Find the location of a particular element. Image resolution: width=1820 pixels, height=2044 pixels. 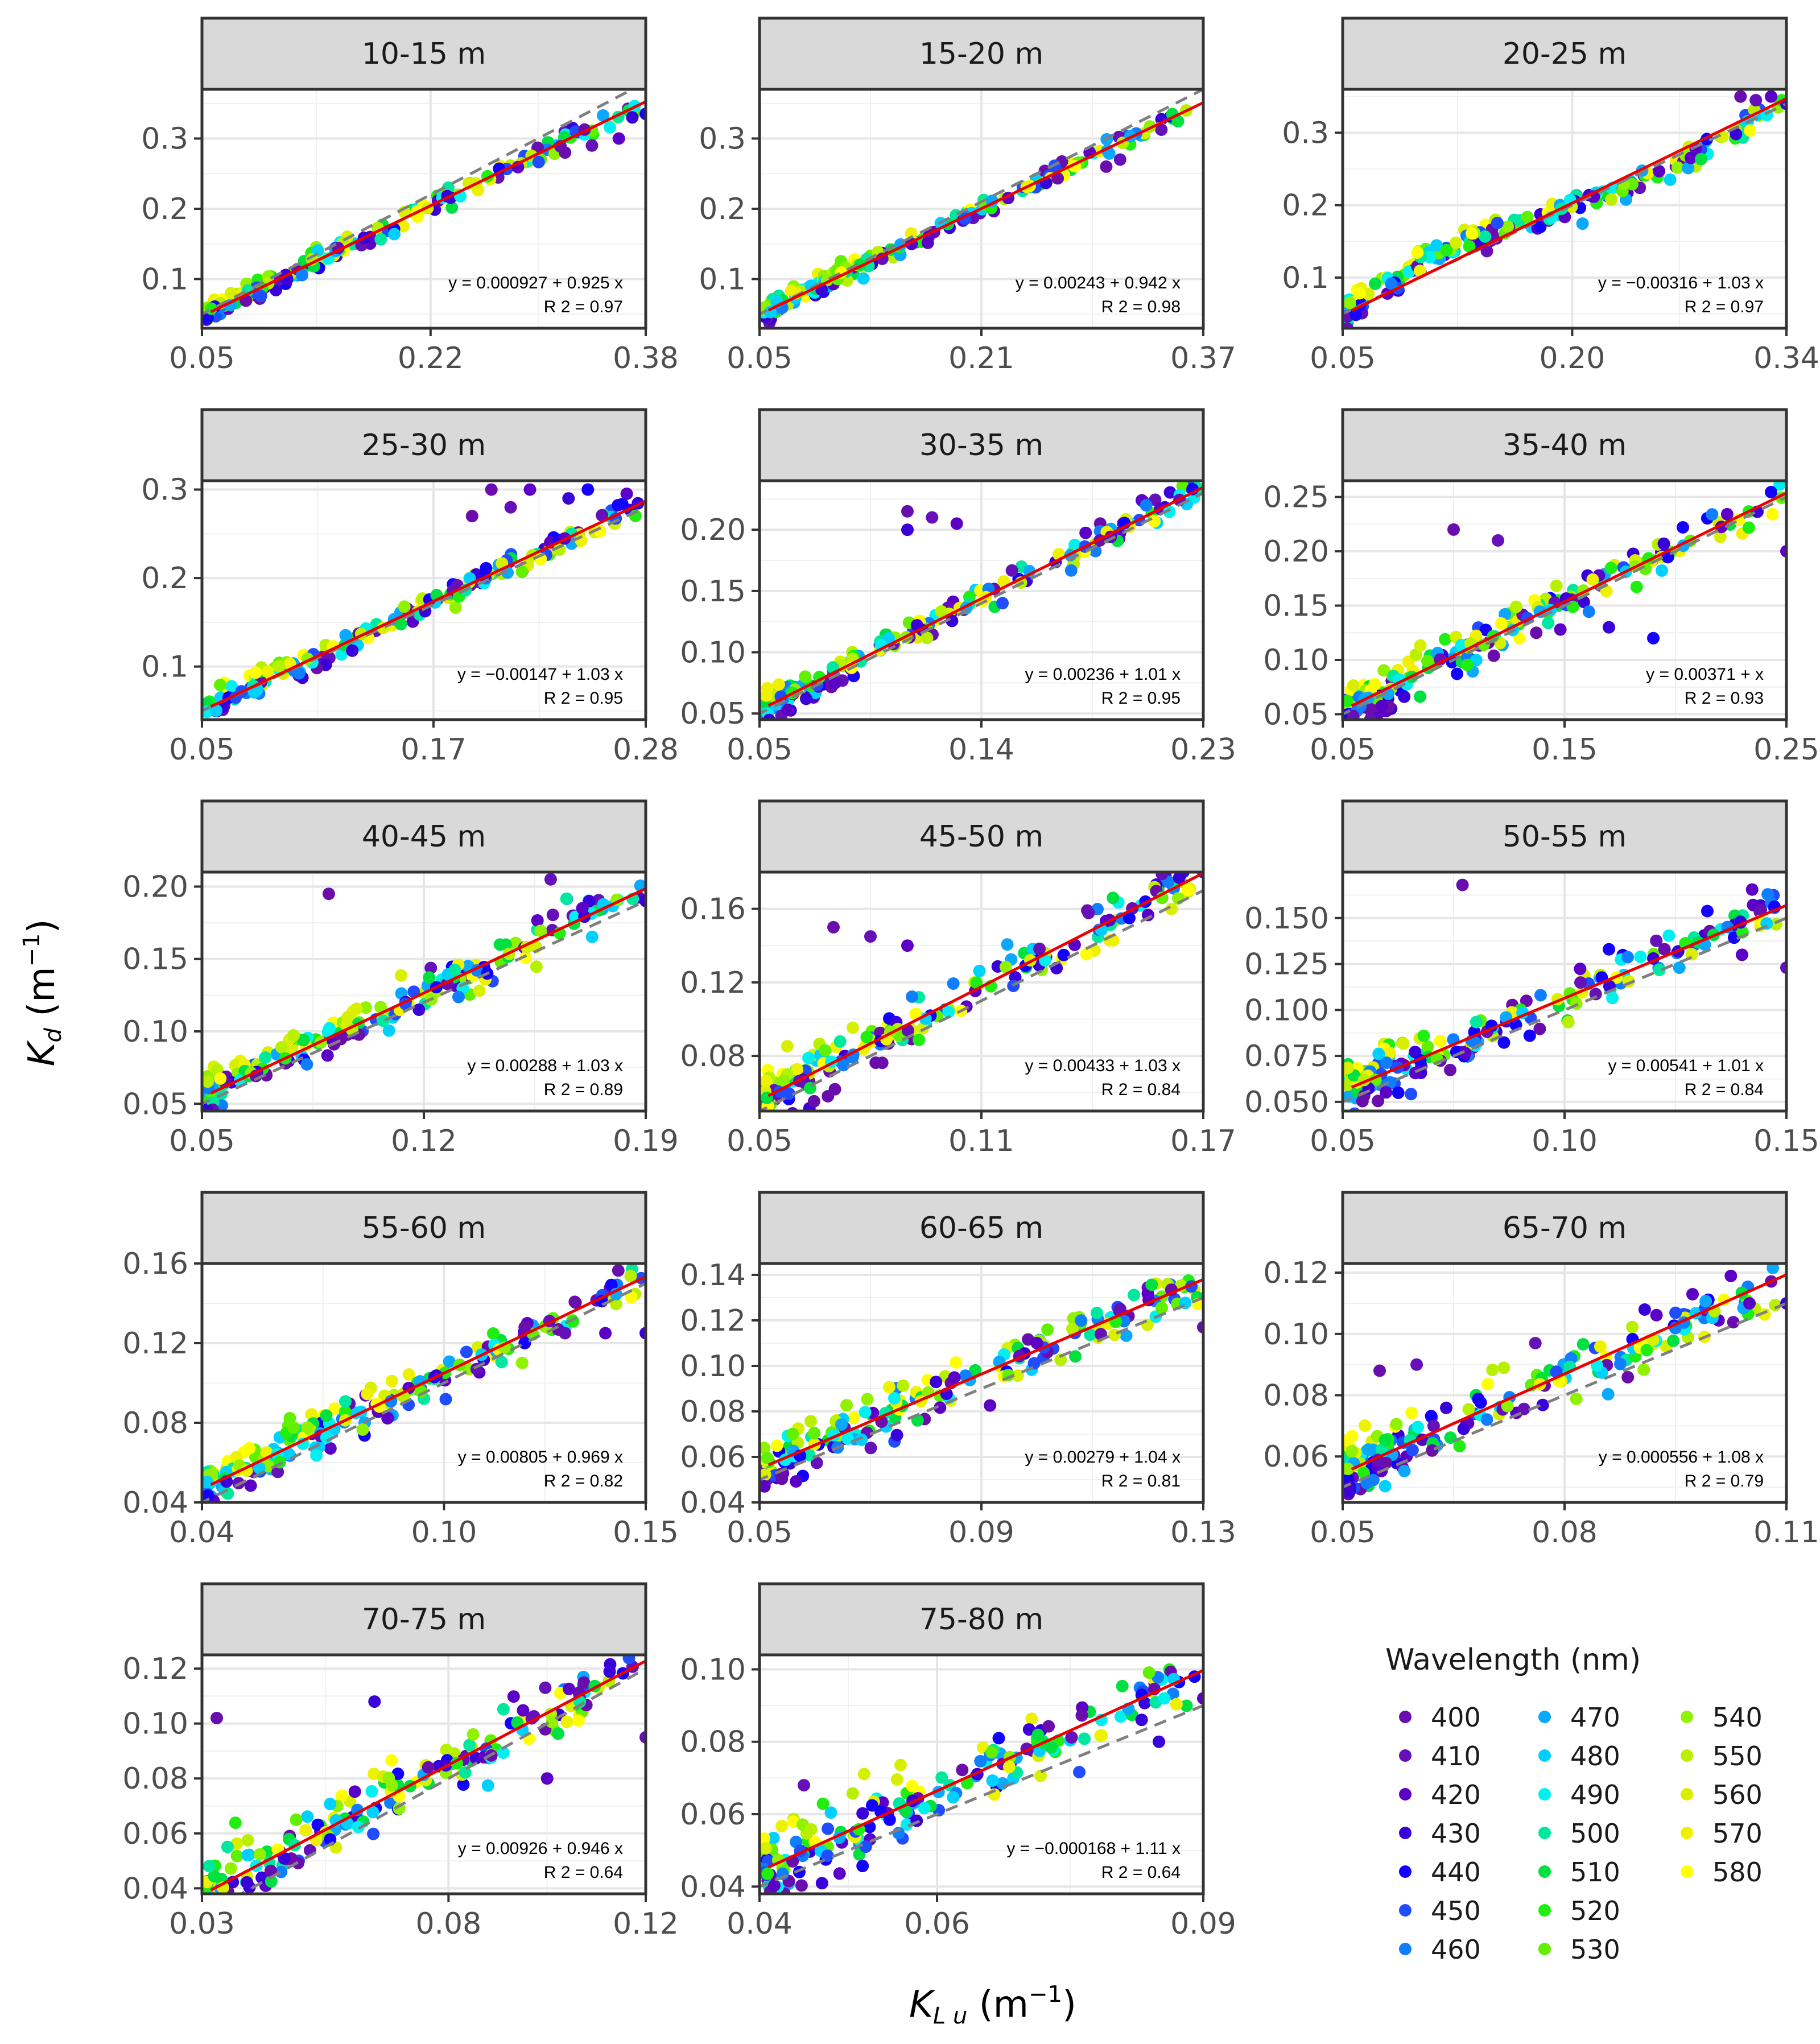

panel-border is located at coordinates (423, 1774).